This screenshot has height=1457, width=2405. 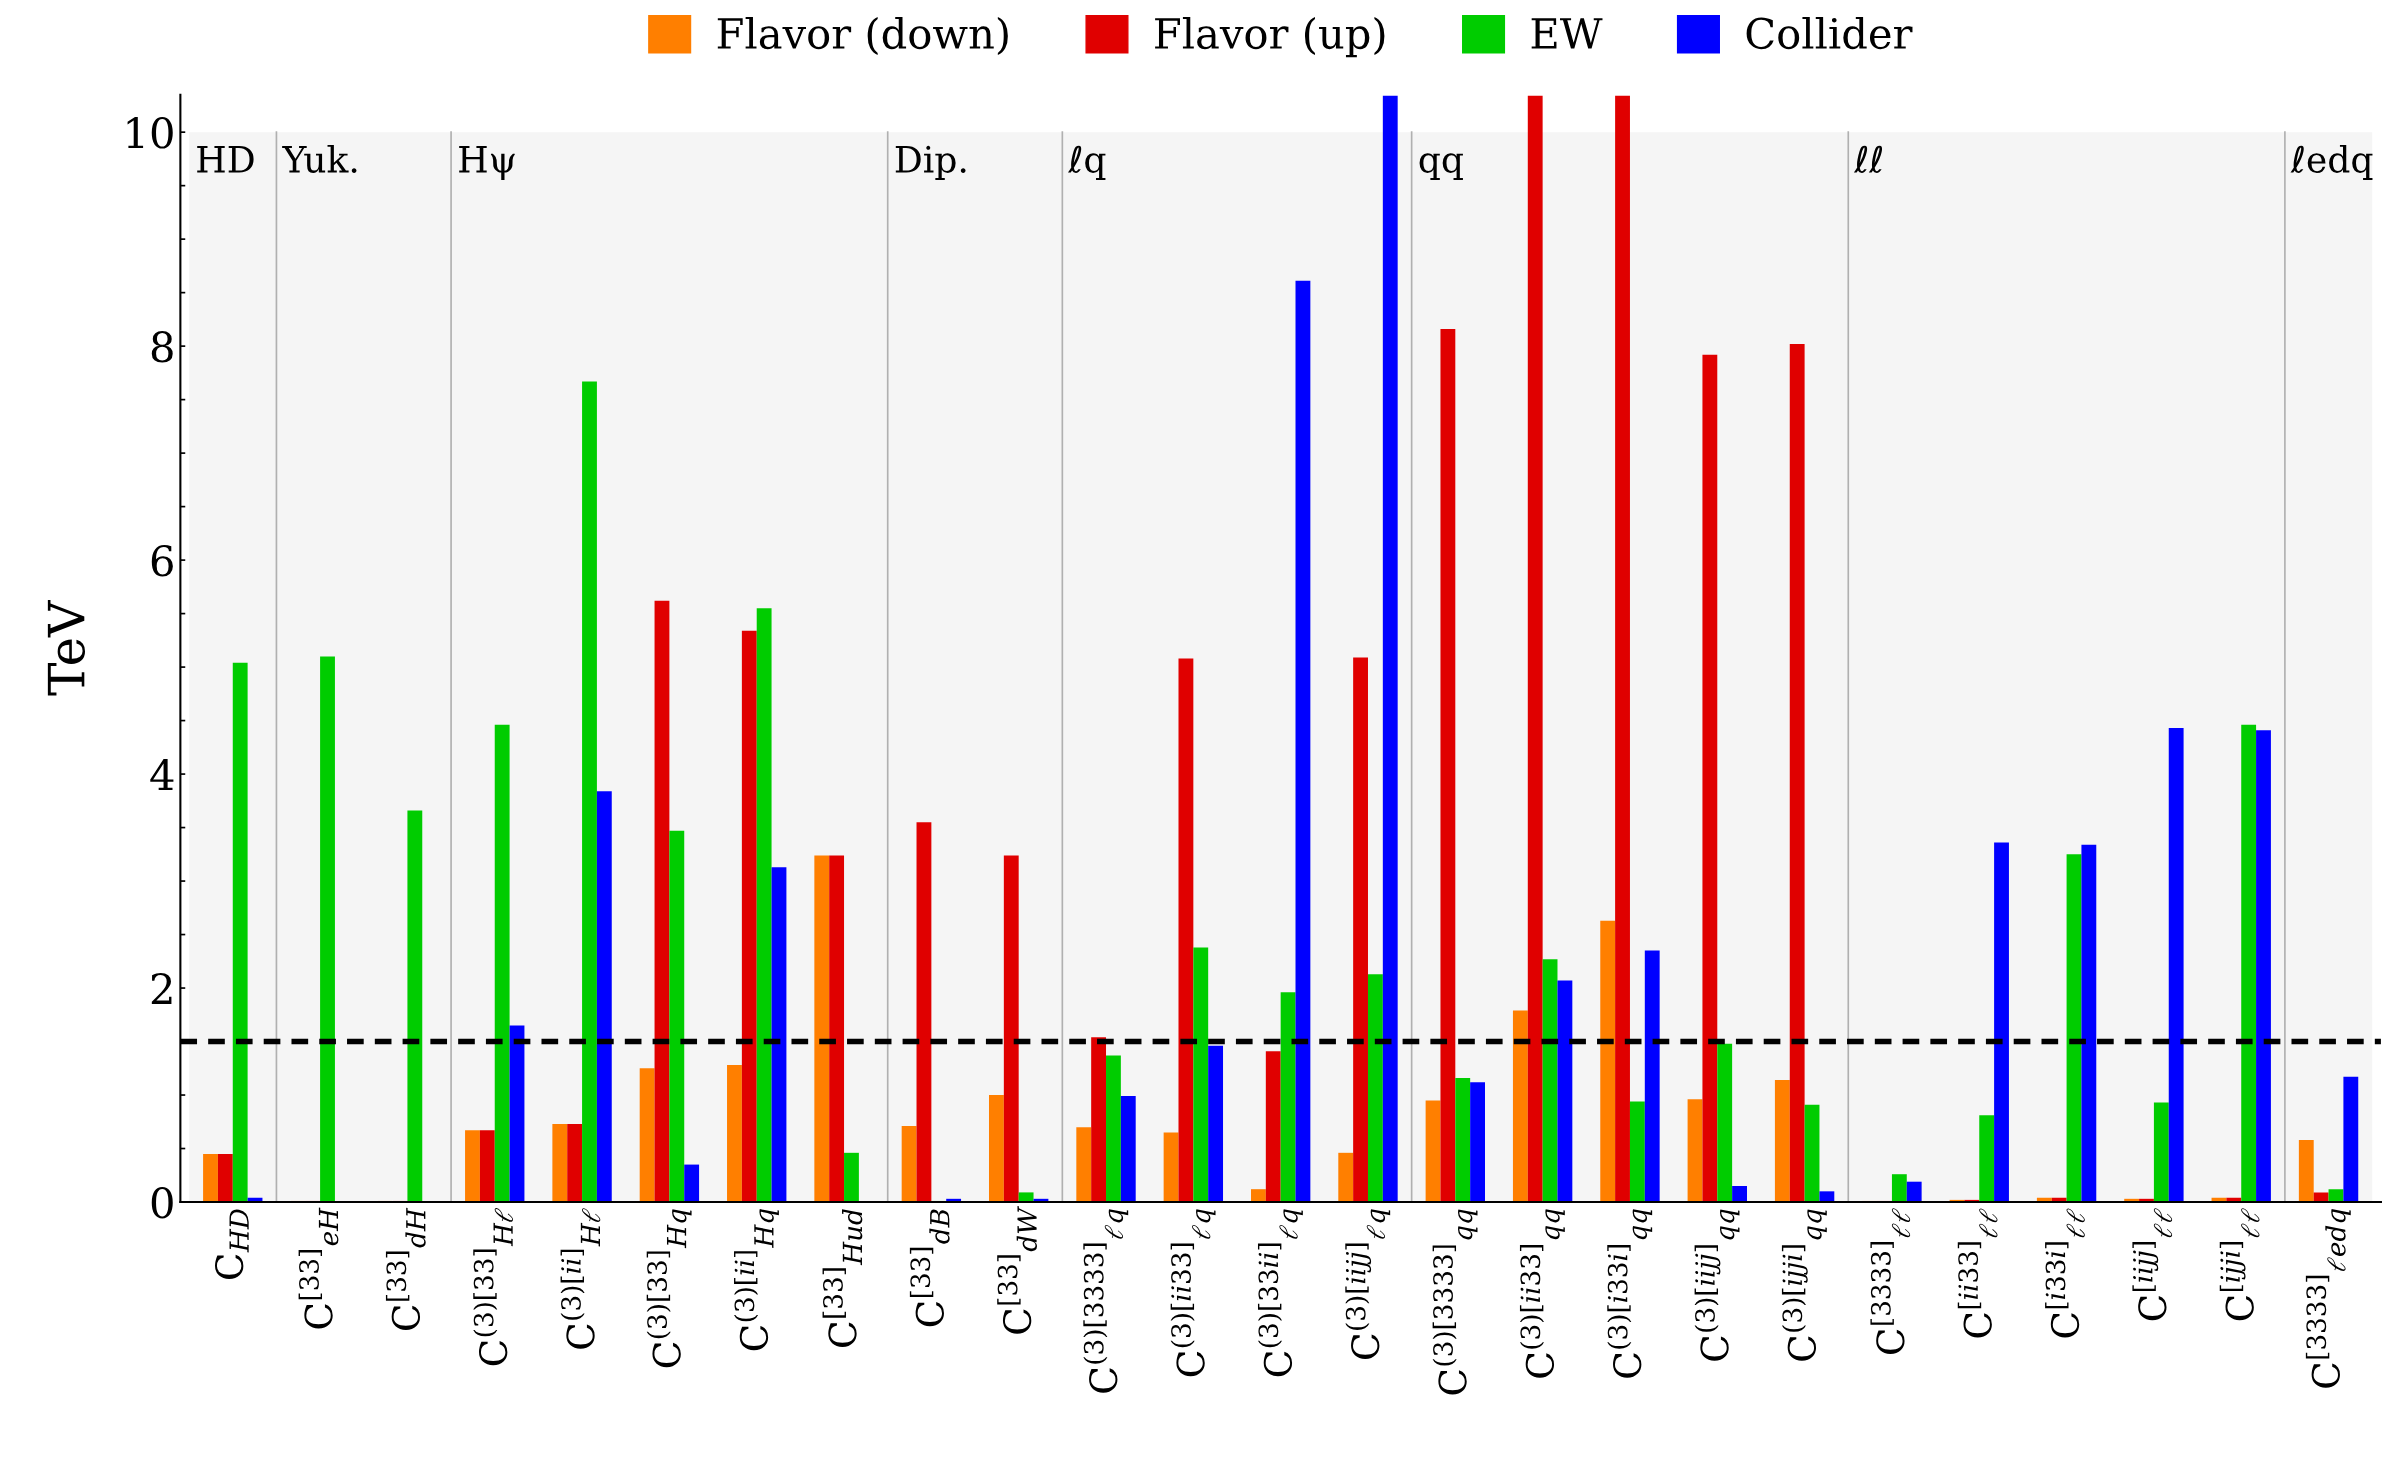 What do you see at coordinates (2331, 162) in the screenshot?
I see `band-label: ℓedq` at bounding box center [2331, 162].